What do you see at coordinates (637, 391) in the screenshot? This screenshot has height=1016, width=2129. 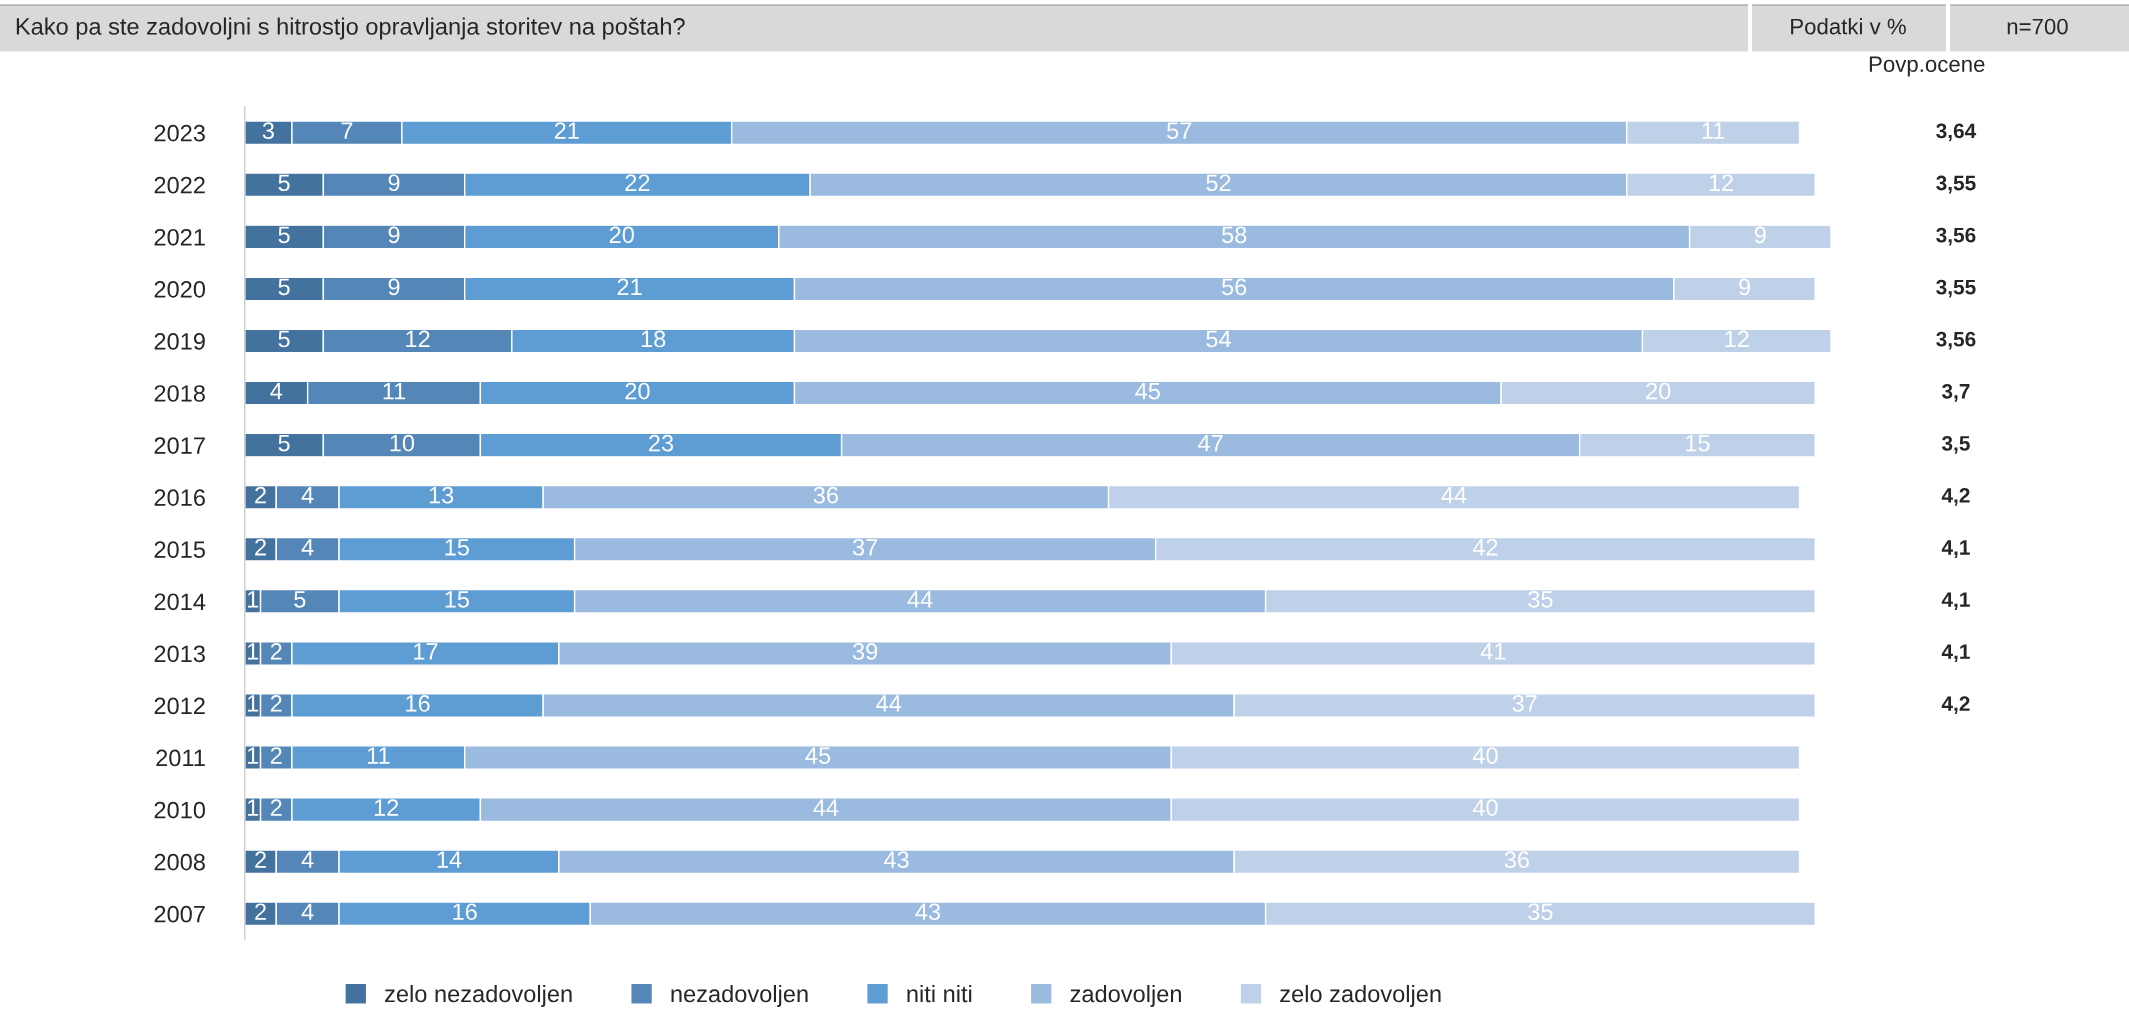 I see `data-label: 20` at bounding box center [637, 391].